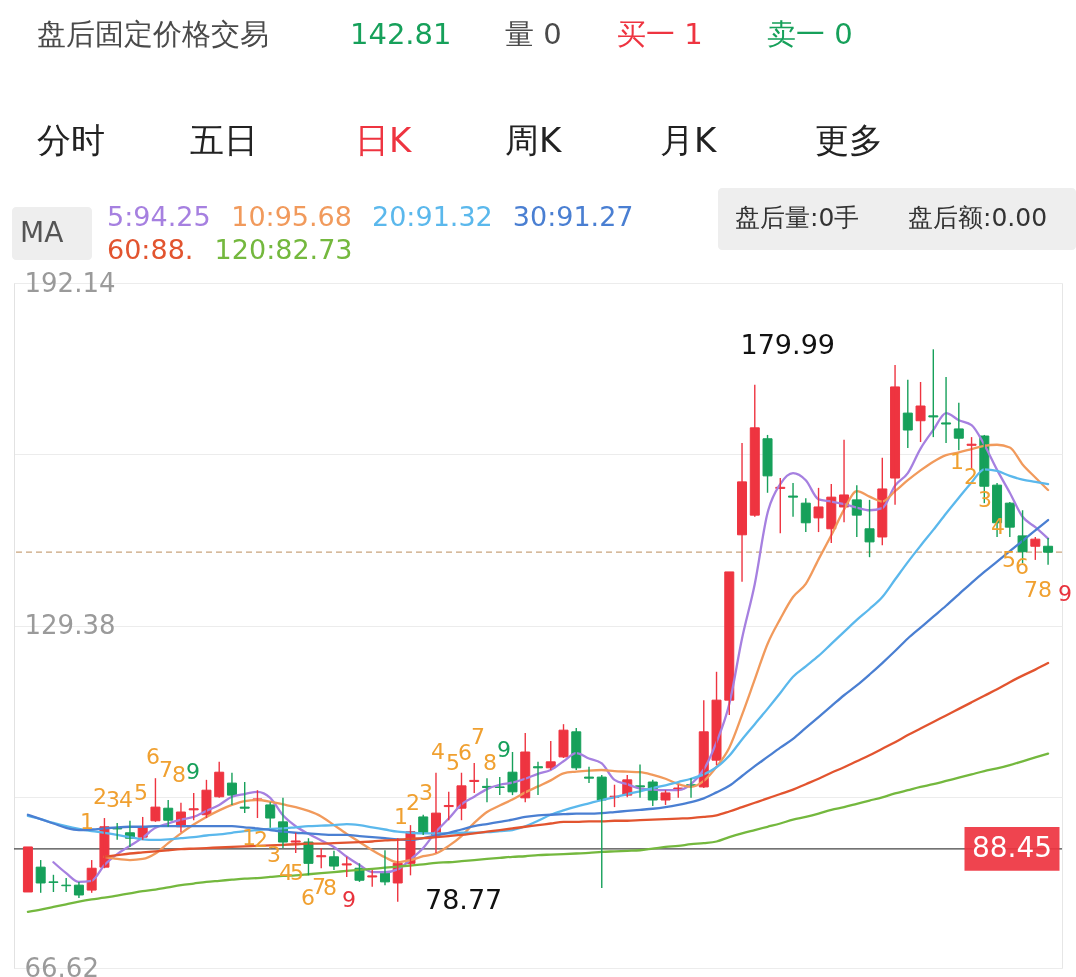 The width and height of the screenshot is (1076, 977). Describe the element at coordinates (849, 140) in the screenshot. I see `text: 更多` at that location.